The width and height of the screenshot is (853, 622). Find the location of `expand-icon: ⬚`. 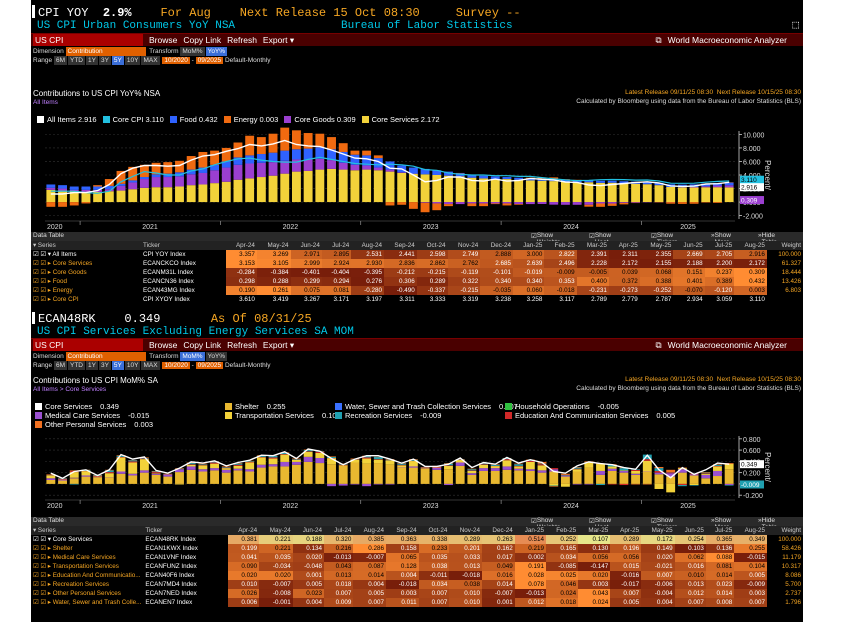

expand-icon: ⬚ is located at coordinates (795, 26).